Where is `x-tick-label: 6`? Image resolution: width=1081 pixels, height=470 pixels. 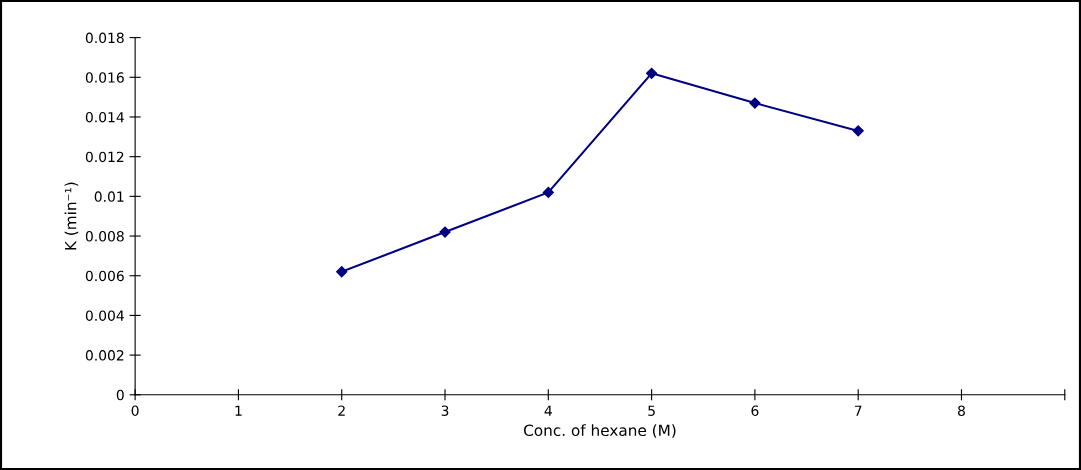 x-tick-label: 6 is located at coordinates (755, 410).